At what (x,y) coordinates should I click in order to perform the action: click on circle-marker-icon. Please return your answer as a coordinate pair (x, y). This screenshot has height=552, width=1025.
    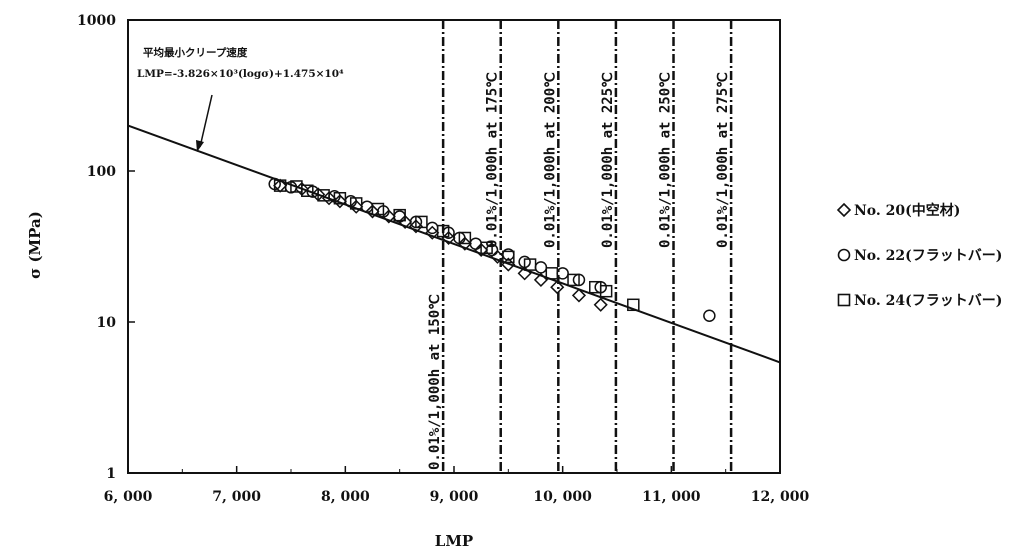
    Looking at the image, I should click on (844, 255).